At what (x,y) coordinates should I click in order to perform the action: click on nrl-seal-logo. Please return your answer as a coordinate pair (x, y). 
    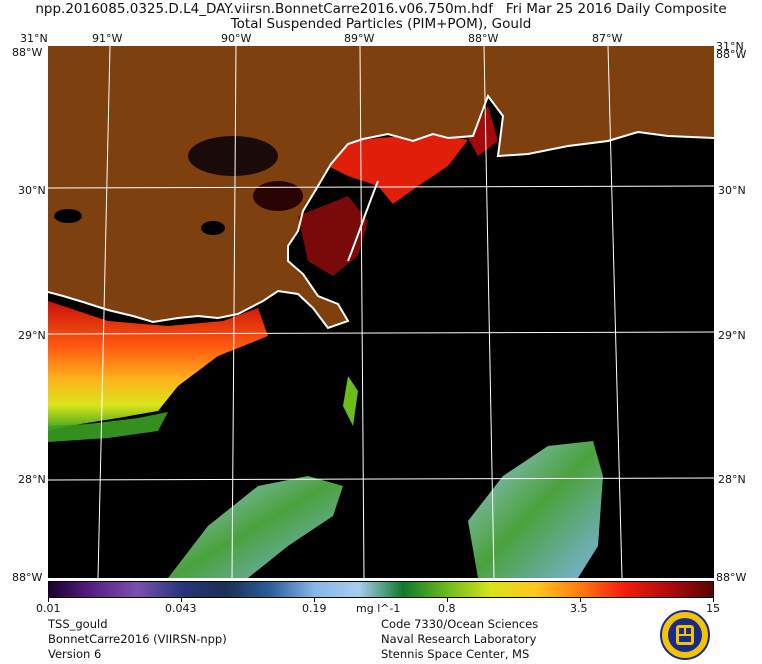
    Looking at the image, I should click on (685, 635).